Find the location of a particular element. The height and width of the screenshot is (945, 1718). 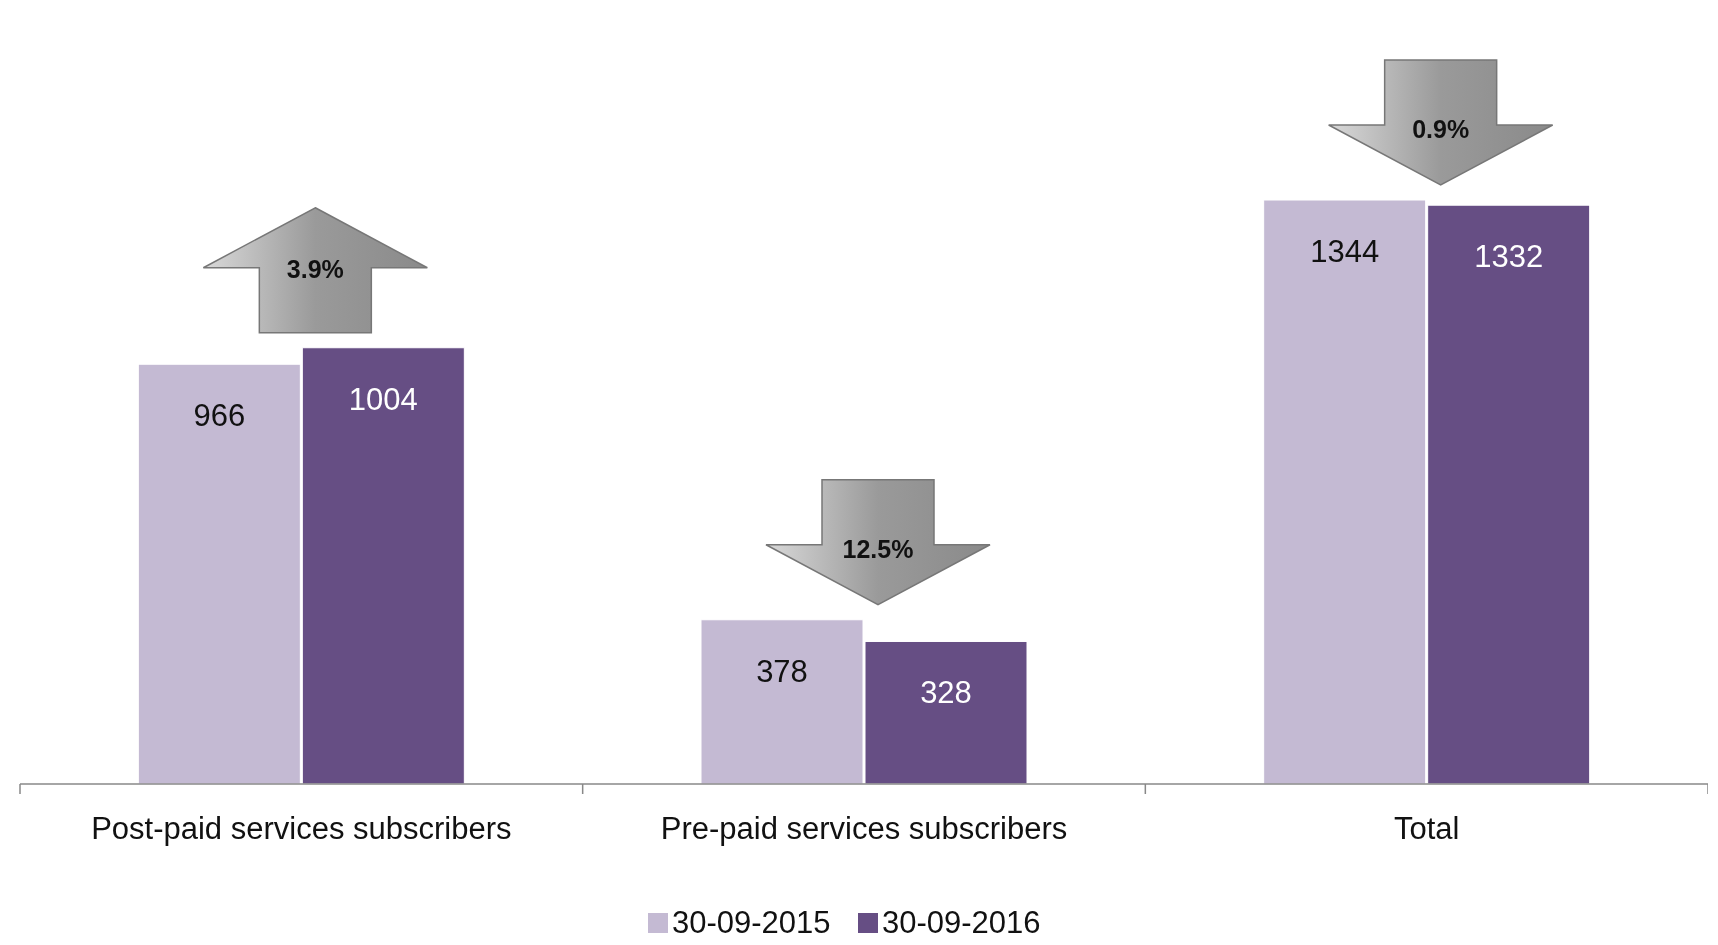

x-tick-label: Pre-paid services subscribers is located at coordinates (864, 828).